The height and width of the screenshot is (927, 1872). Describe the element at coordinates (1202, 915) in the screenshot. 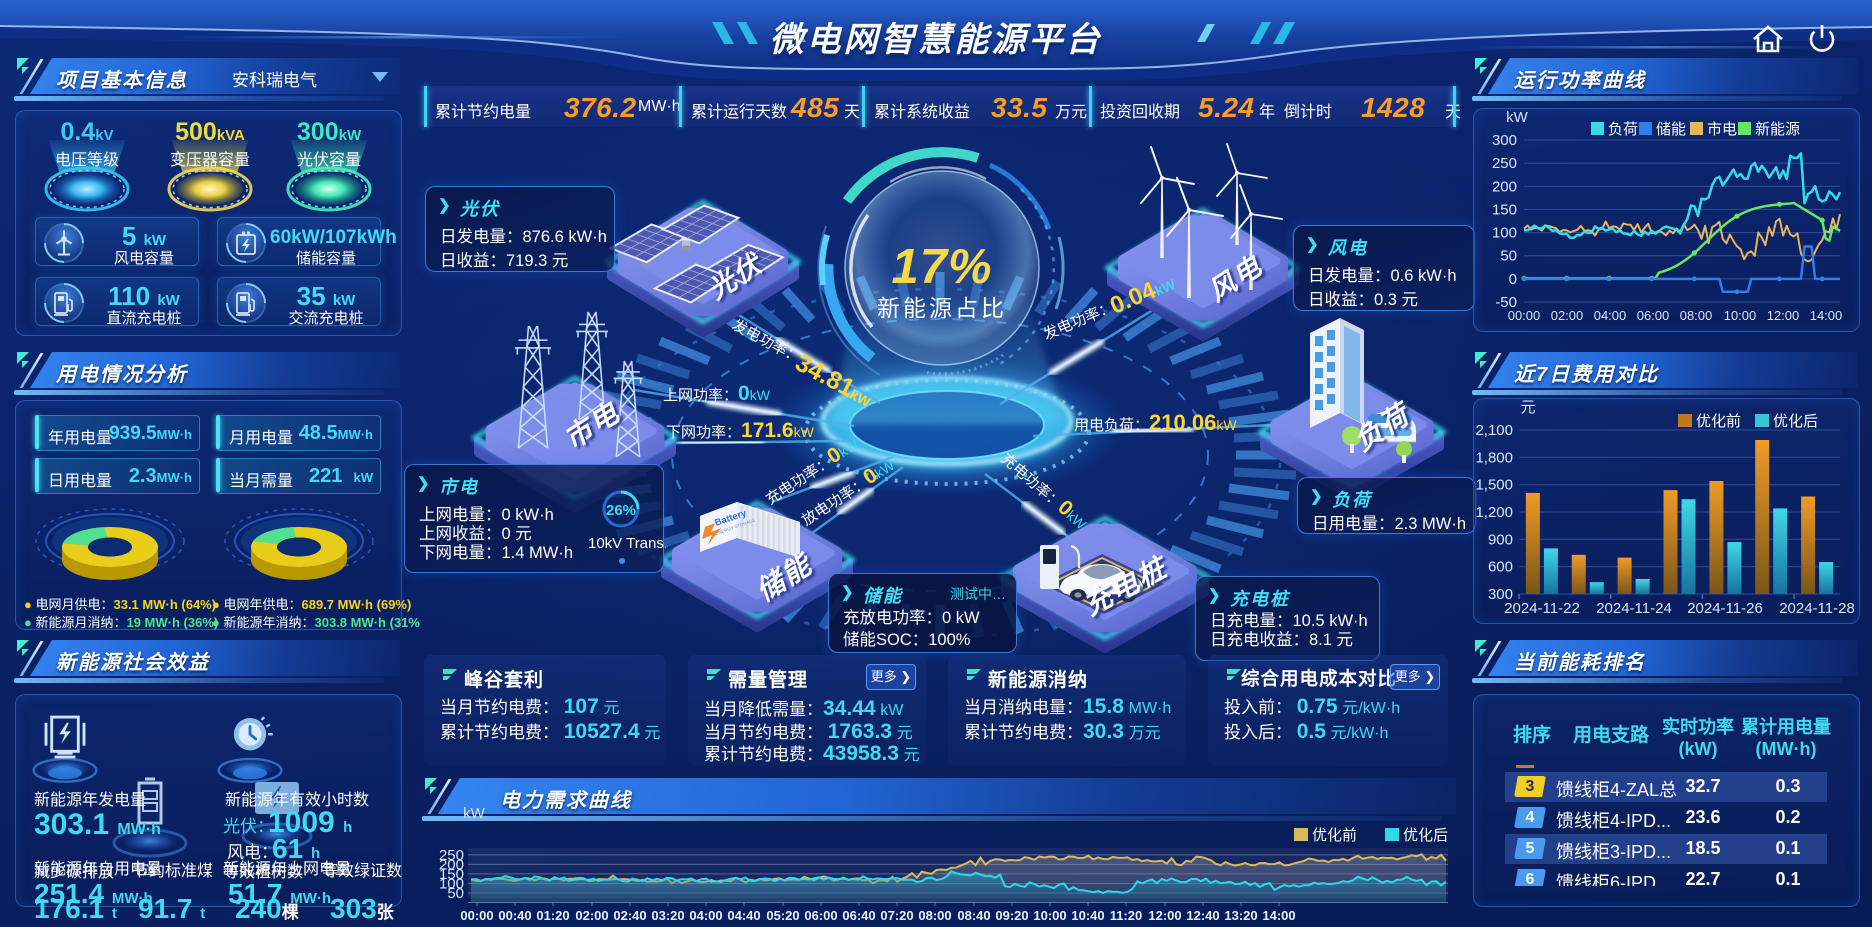

I see `svg-text: 12:40` at that location.